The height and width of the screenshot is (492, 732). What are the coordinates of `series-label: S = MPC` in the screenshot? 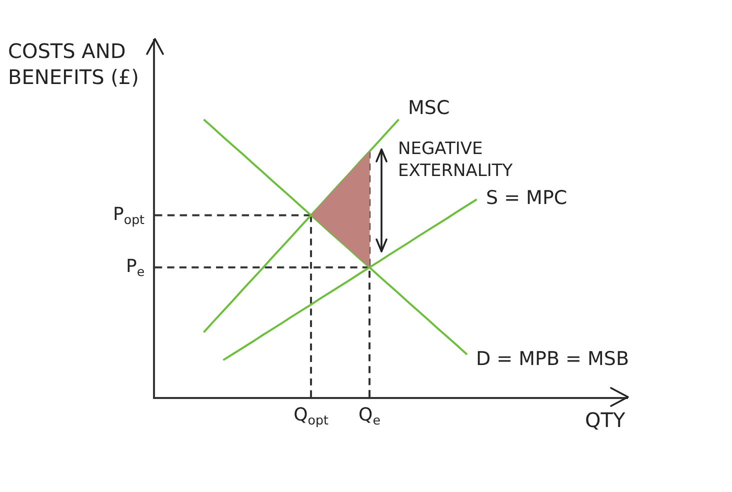 It's located at (527, 198).